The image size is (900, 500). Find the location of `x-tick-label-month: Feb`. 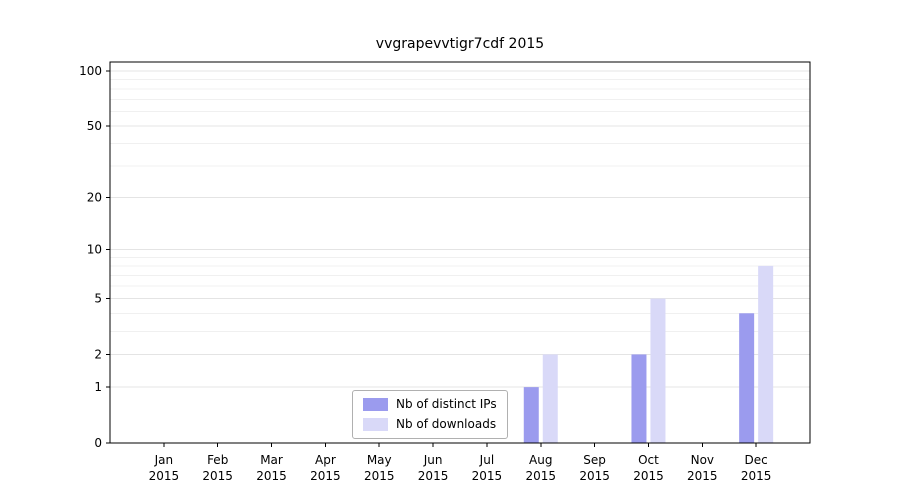

x-tick-label-month: Feb is located at coordinates (217, 460).